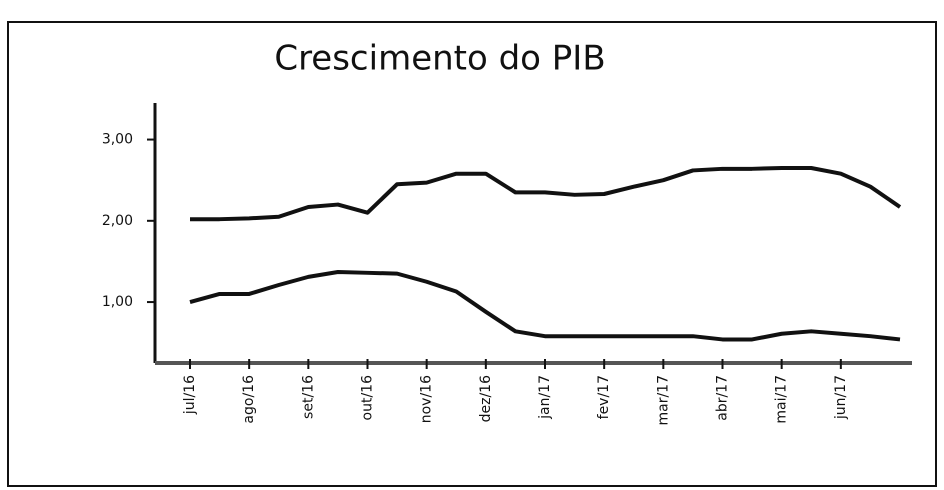  What do you see at coordinates (841, 397) in the screenshot?
I see `x-tick-label: jun/17` at bounding box center [841, 397].